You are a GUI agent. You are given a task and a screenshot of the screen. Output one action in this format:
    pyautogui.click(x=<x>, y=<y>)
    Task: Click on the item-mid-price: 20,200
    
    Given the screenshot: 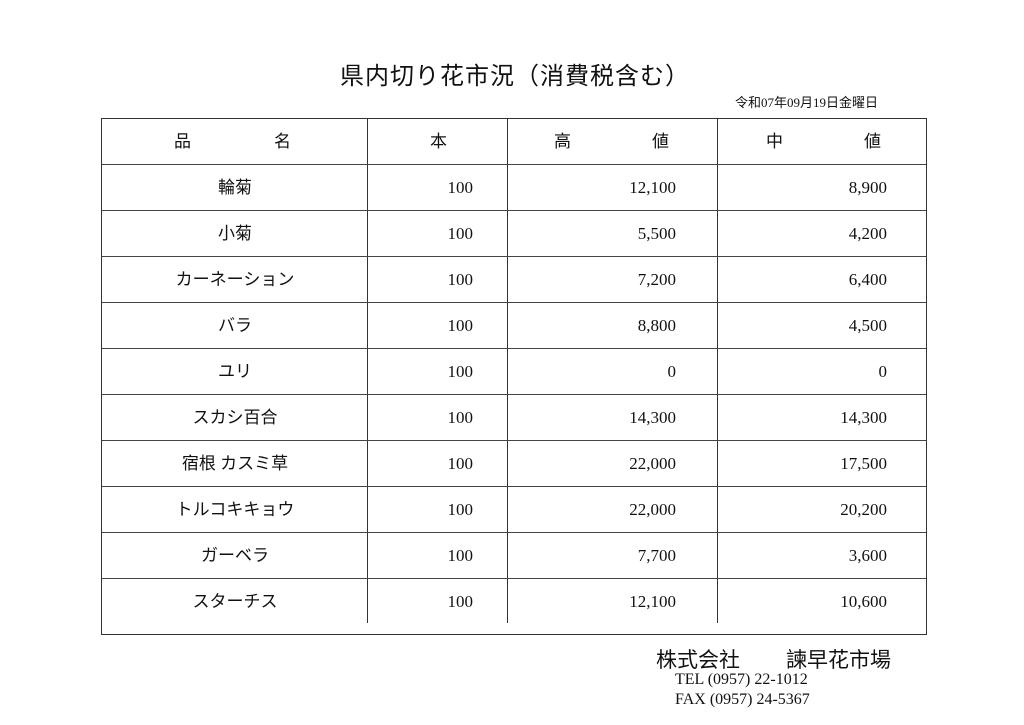 What is the action you would take?
    pyautogui.click(x=863, y=509)
    